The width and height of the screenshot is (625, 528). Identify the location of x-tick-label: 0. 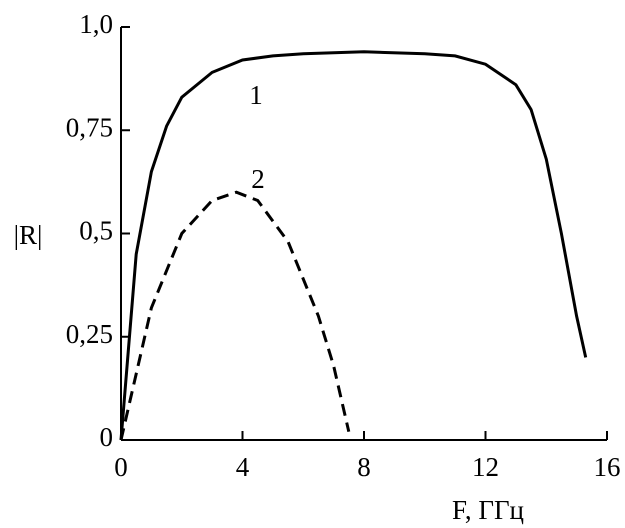
(121, 467).